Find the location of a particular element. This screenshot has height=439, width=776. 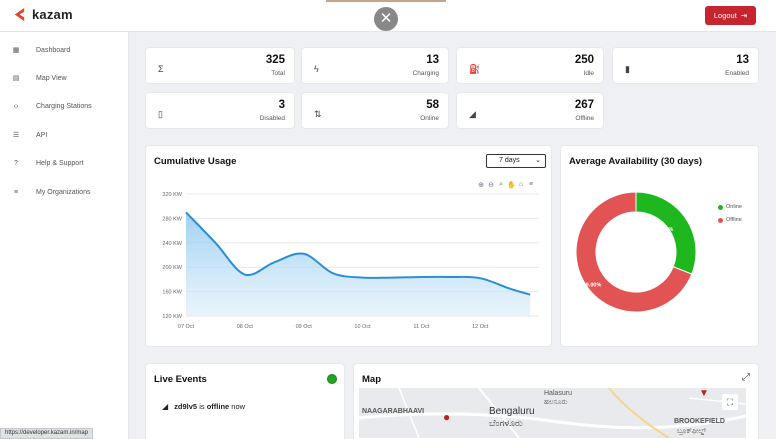

y-tick-label: 280 KW is located at coordinates (172, 219).